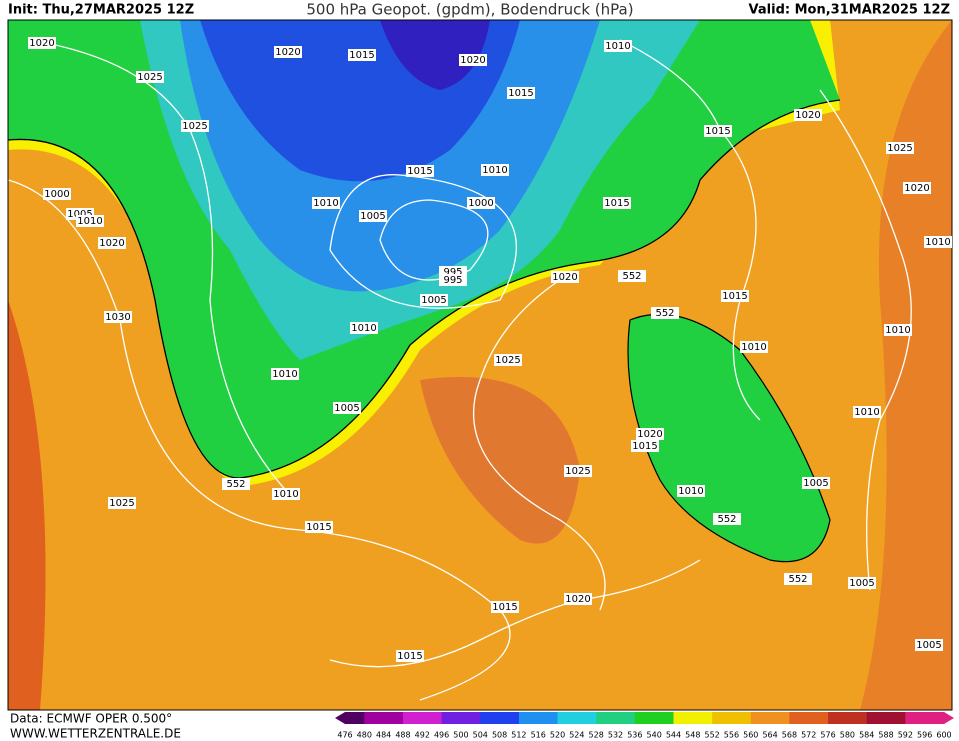 The width and height of the screenshot is (959, 741). Describe the element at coordinates (654, 735) in the screenshot. I see `colorbar-label: 540` at that location.